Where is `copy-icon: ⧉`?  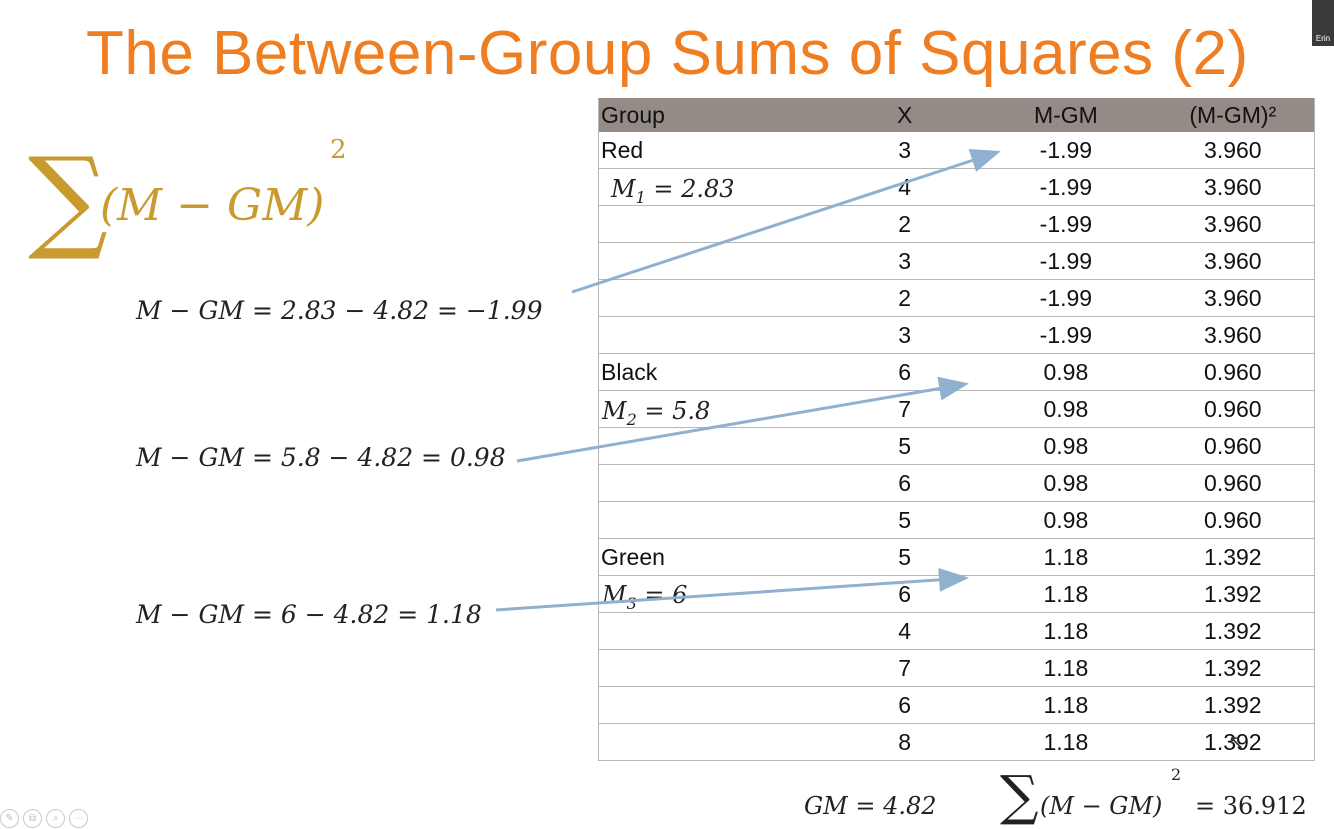
copy-icon: ⧉ is located at coordinates (32, 818).